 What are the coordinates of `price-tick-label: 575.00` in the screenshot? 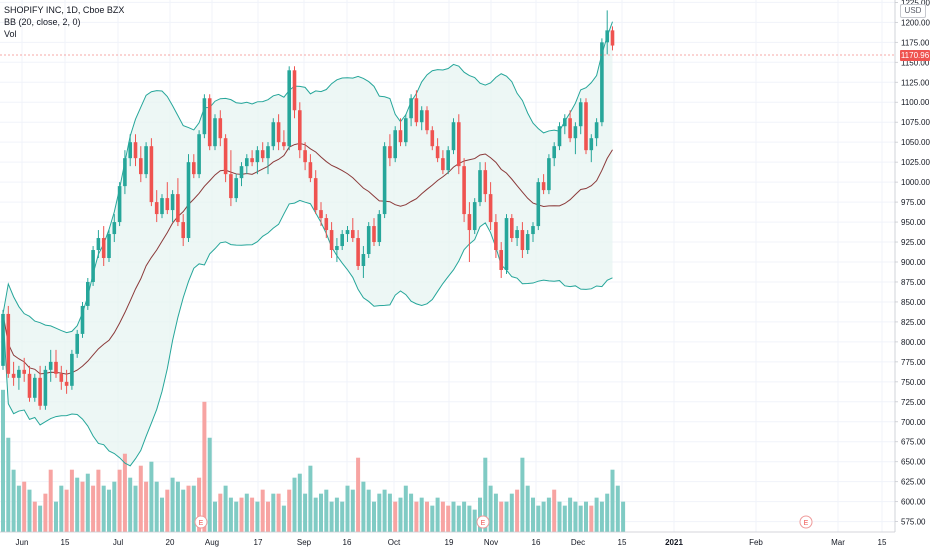 It's located at (913, 522).